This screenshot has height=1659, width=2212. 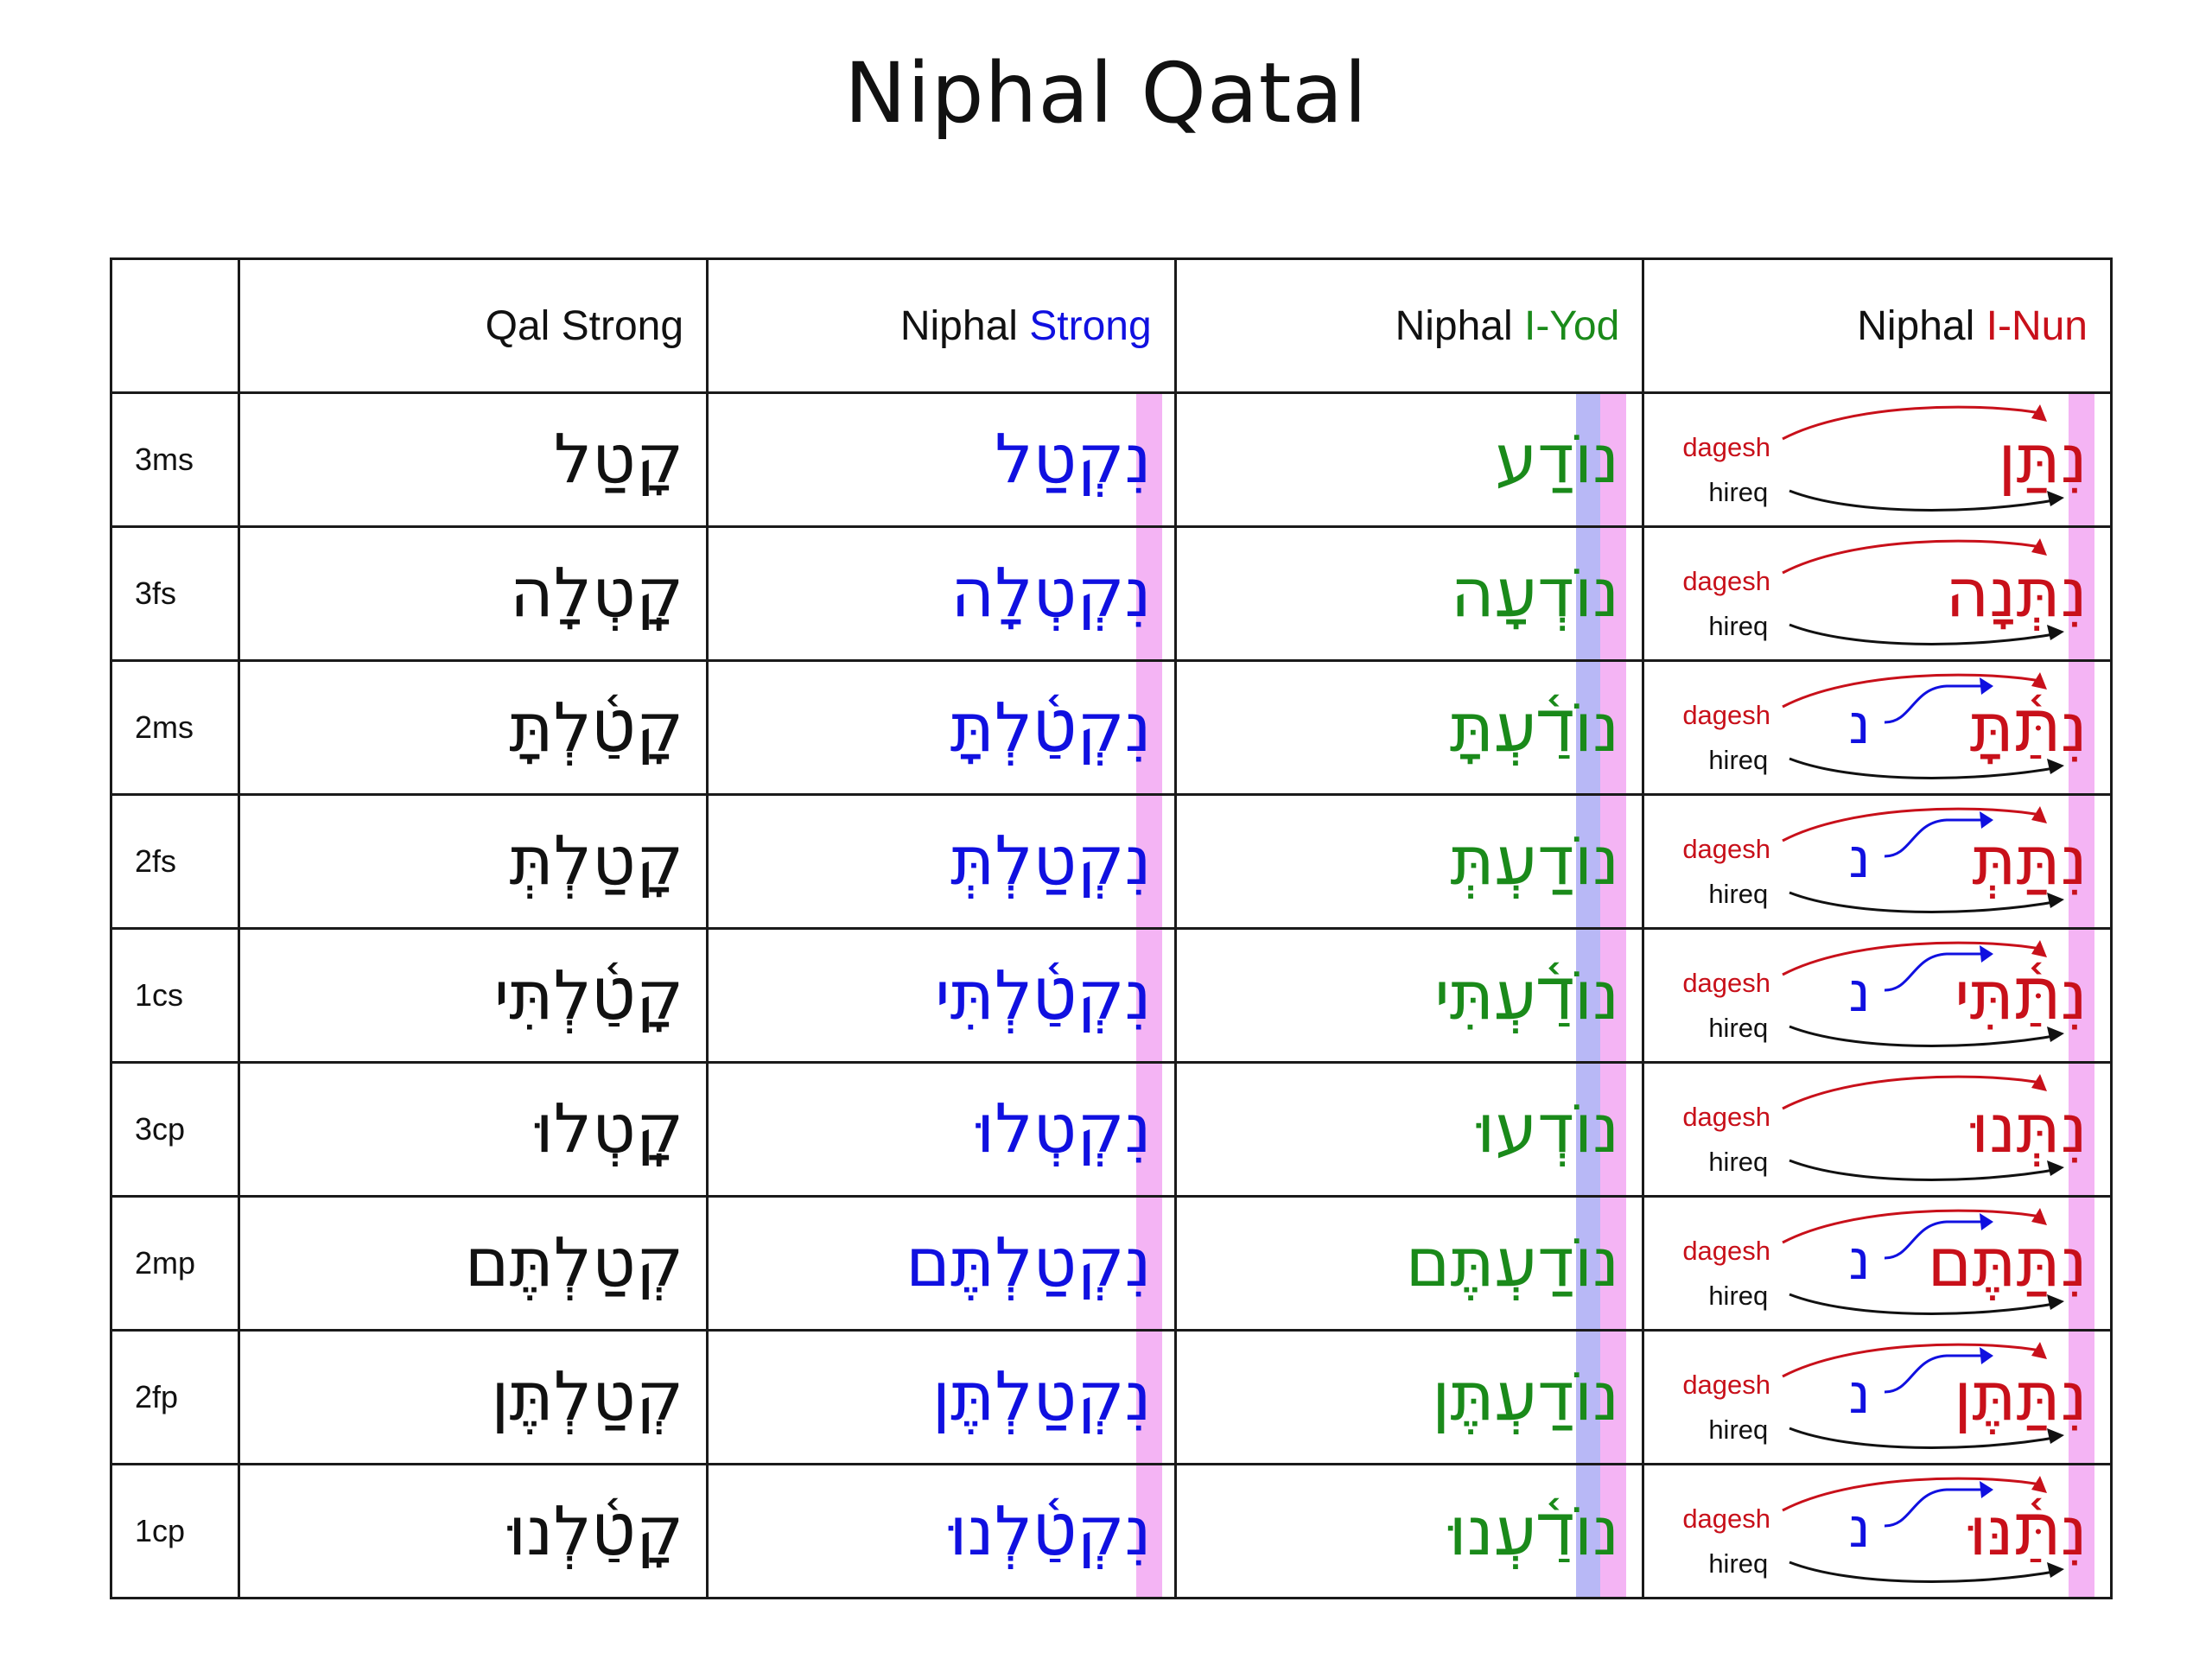 What do you see at coordinates (941, 1397) in the screenshot?
I see `niphal-strong-cell: נִקְטַלְתֶּן` at bounding box center [941, 1397].